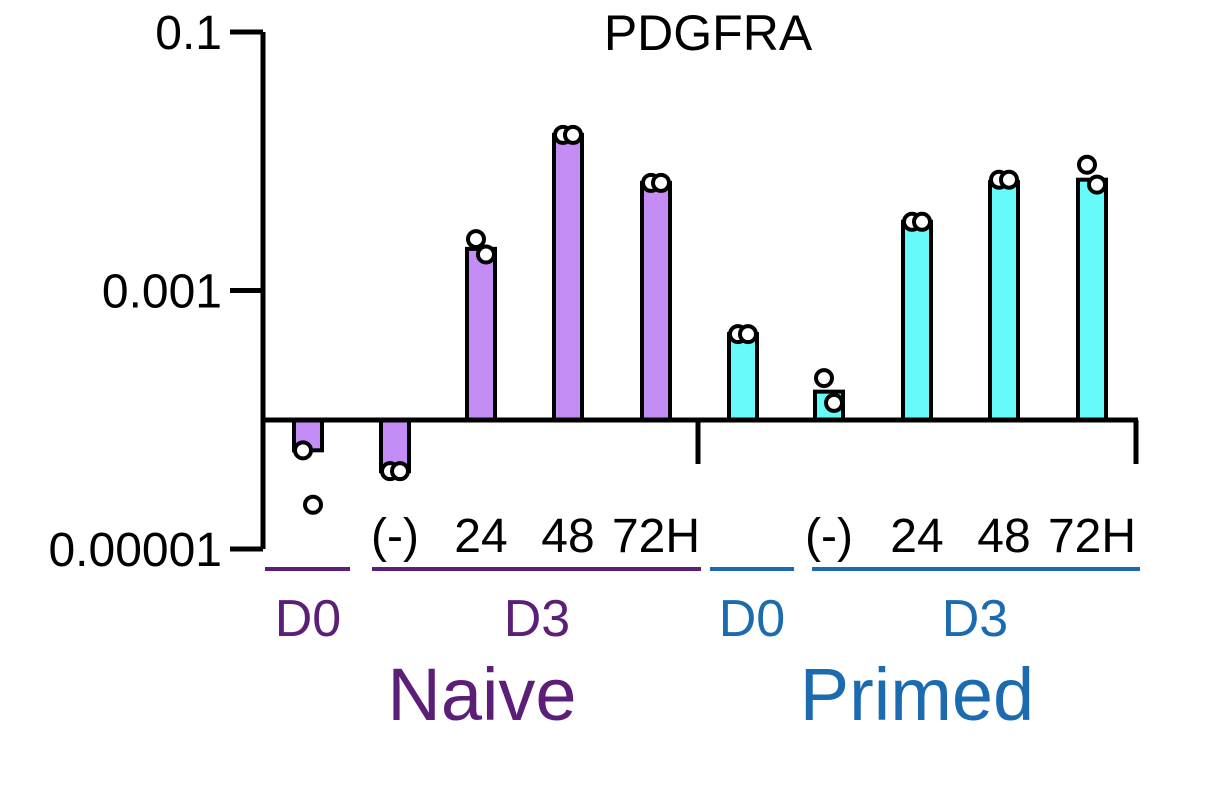 The height and width of the screenshot is (786, 1230). I want to click on condition-label-naive: Naive, so click(481, 694).